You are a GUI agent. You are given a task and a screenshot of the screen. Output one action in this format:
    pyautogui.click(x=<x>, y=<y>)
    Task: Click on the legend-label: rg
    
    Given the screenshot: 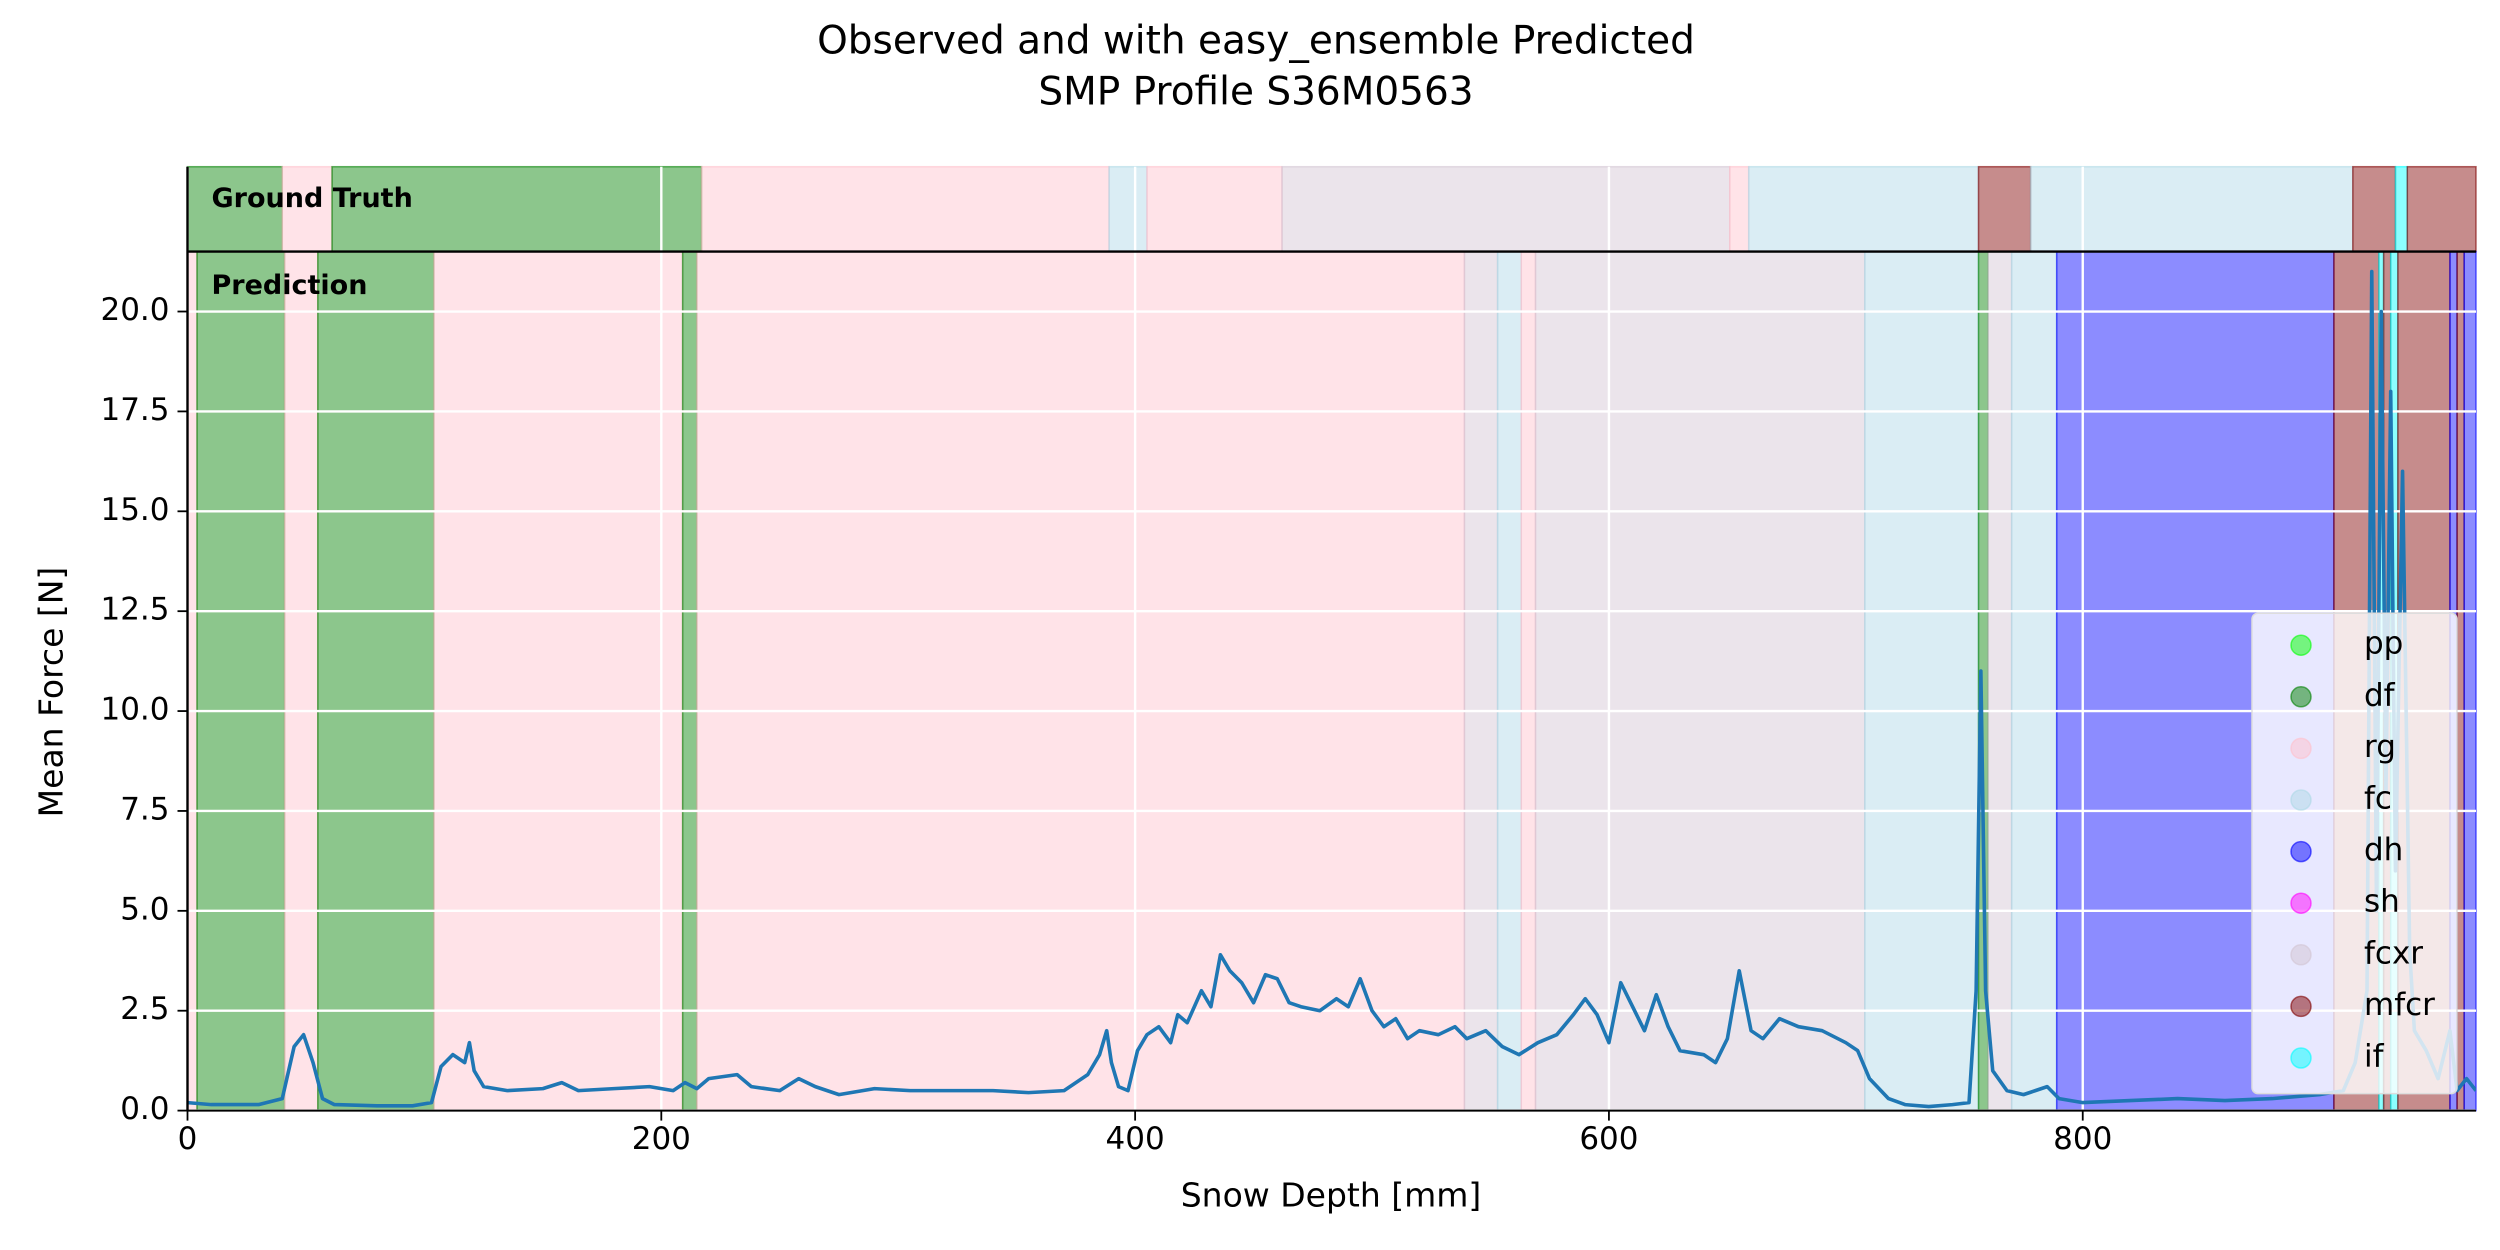 What is the action you would take?
    pyautogui.click(x=2380, y=747)
    